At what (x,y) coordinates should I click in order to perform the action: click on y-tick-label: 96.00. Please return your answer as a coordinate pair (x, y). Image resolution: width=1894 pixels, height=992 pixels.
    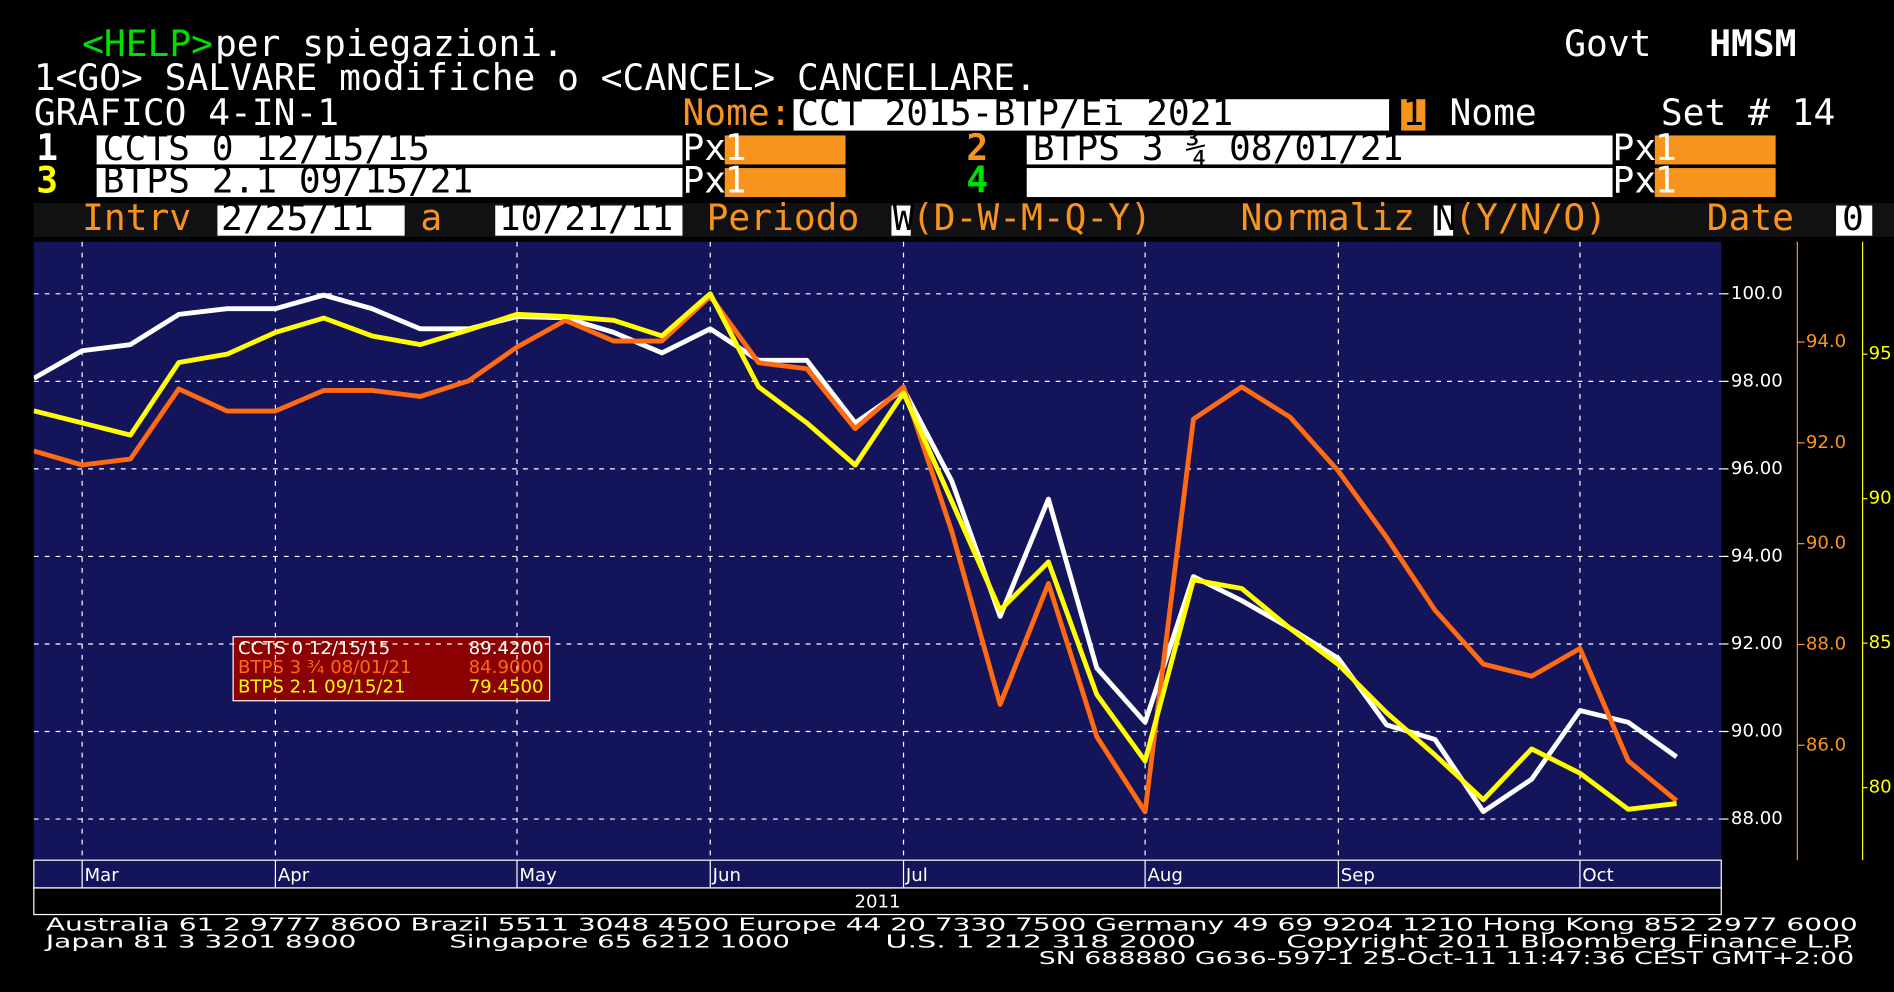
    Looking at the image, I should click on (1757, 468).